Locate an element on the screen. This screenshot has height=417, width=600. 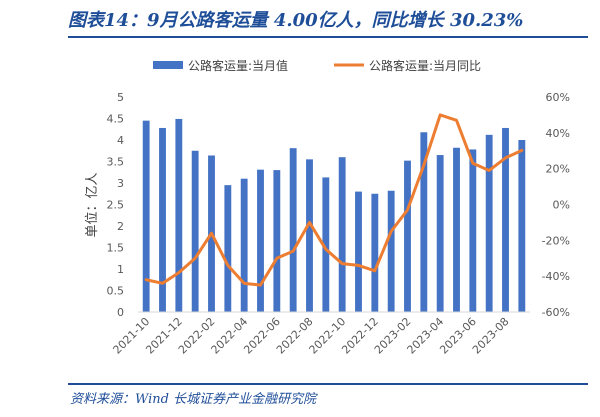
y2-tick-label: 20% is located at coordinates (558, 169).